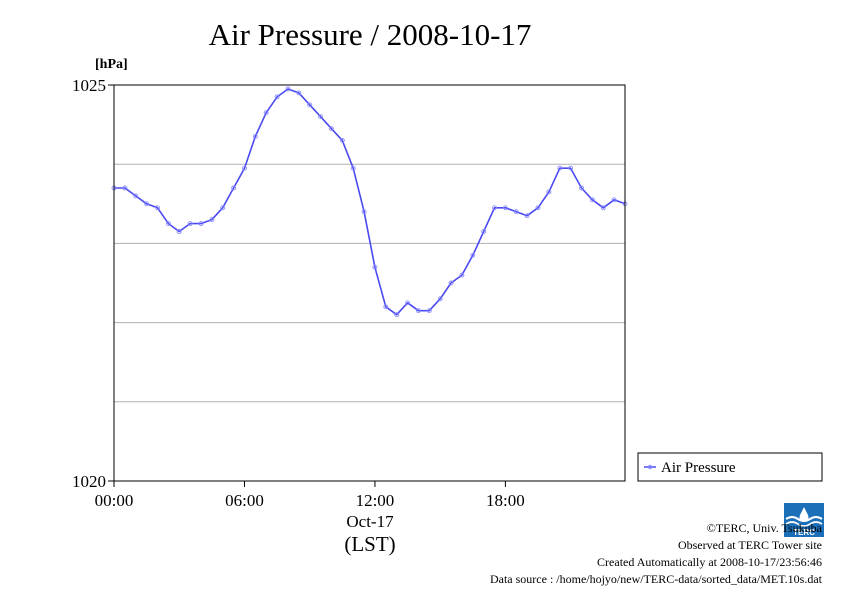  I want to click on x-tick-label: 00:00, so click(114, 500).